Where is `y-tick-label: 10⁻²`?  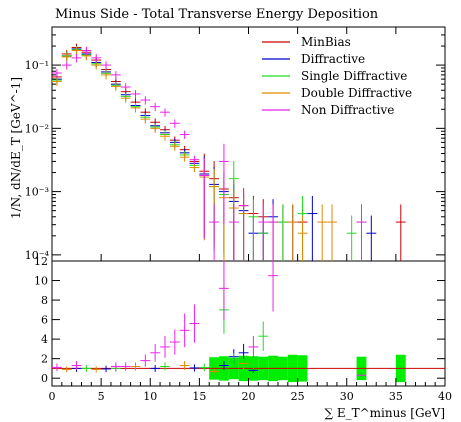 y-tick-label: 10⁻² is located at coordinates (37, 128).